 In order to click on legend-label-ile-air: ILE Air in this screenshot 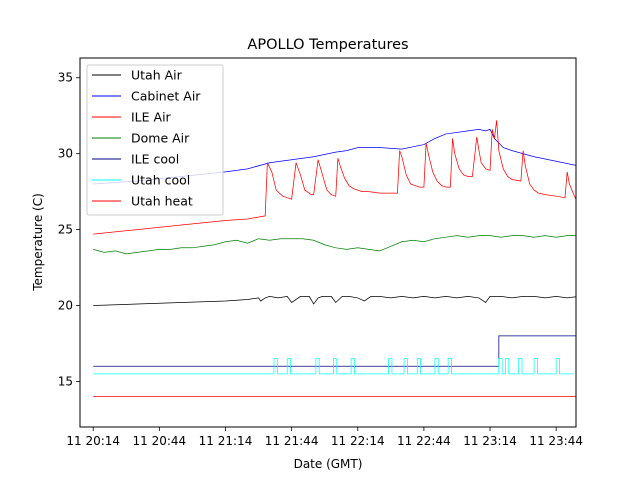, I will do `click(151, 117)`.